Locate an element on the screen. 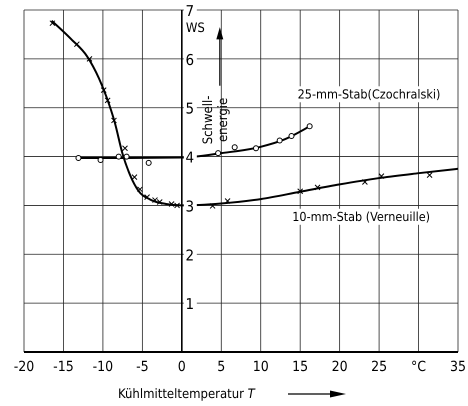  x-tick-label: 35 is located at coordinates (458, 367).